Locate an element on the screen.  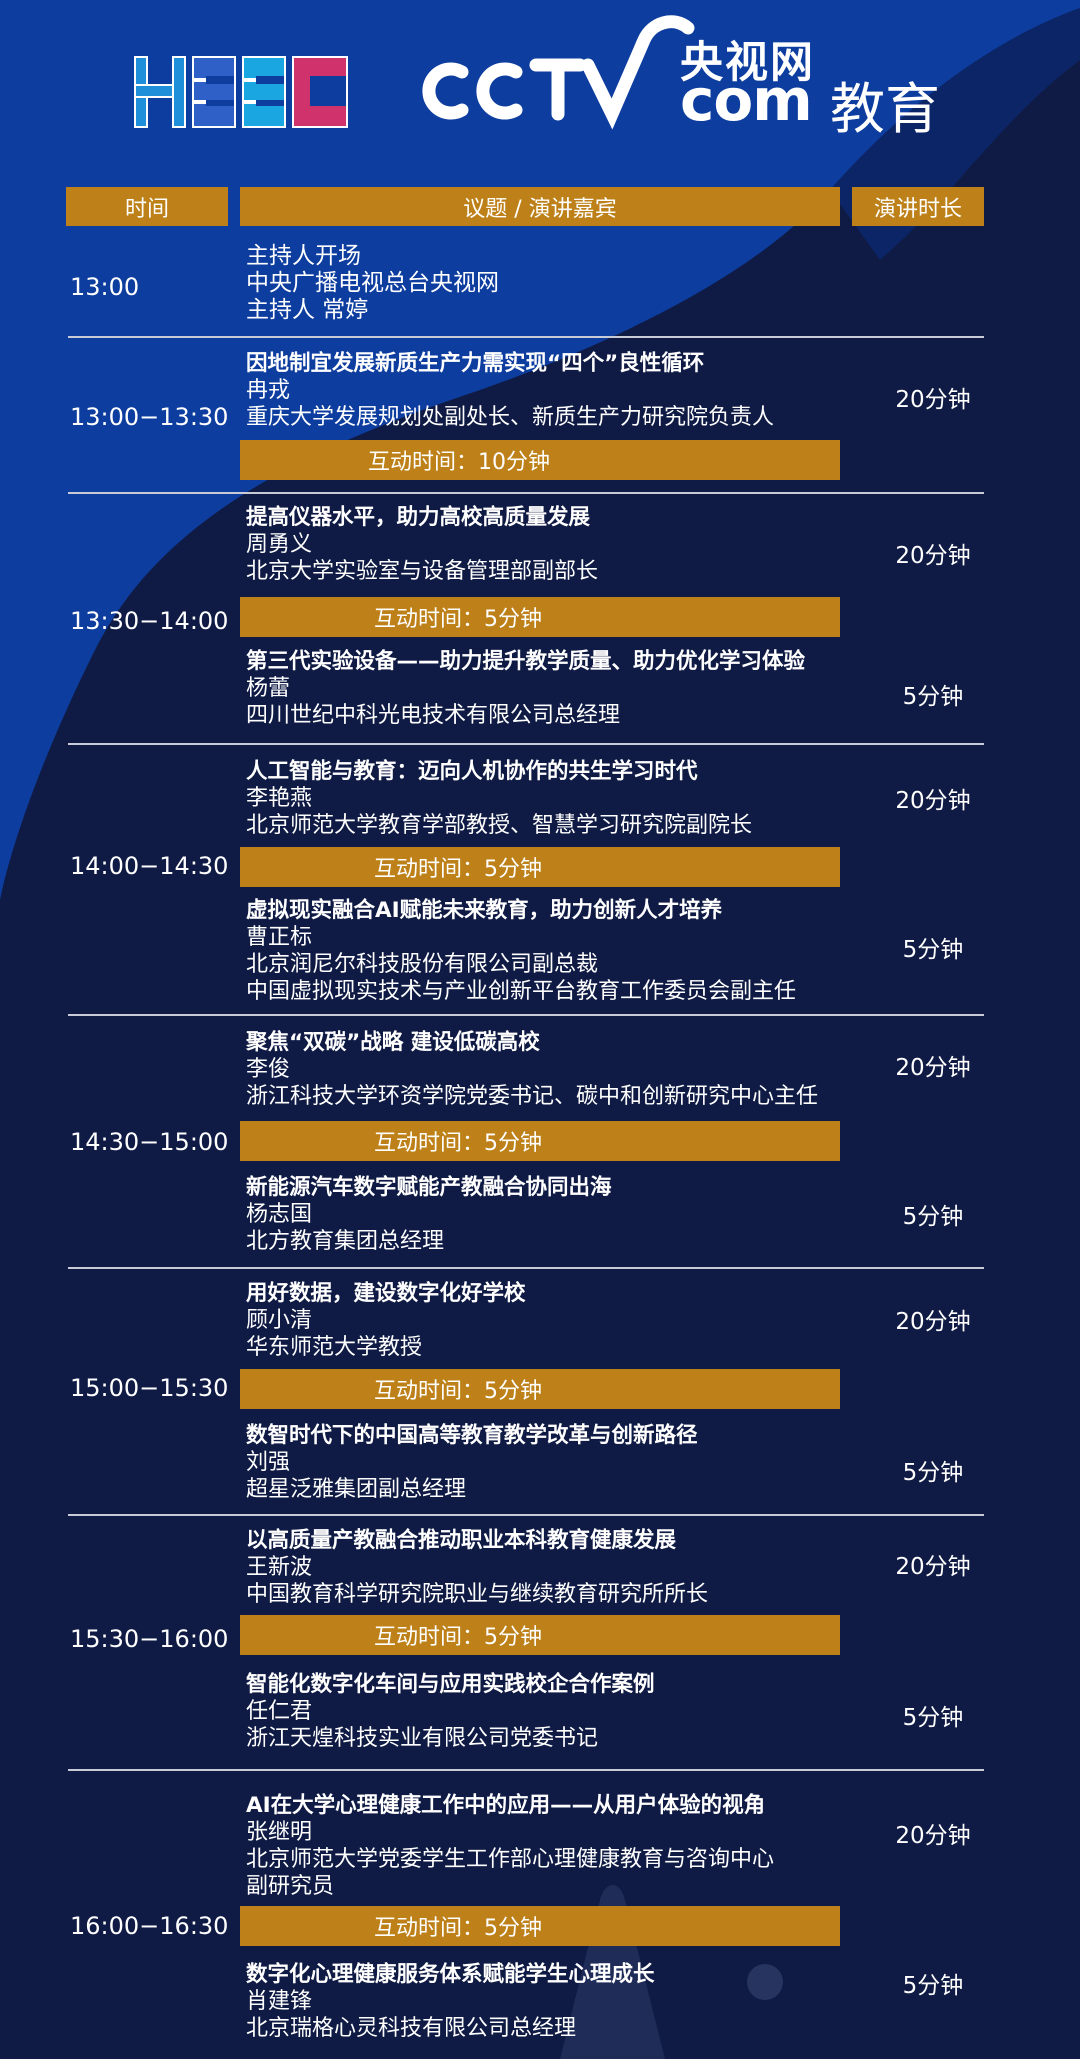
speaker-name: 肖建锋 is located at coordinates (279, 2001).